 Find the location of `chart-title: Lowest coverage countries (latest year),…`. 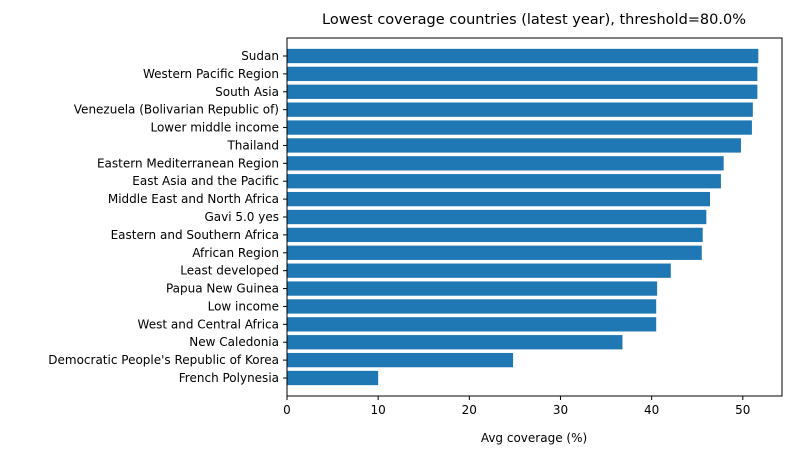

chart-title: Lowest coverage countries (latest year),… is located at coordinates (534, 20).